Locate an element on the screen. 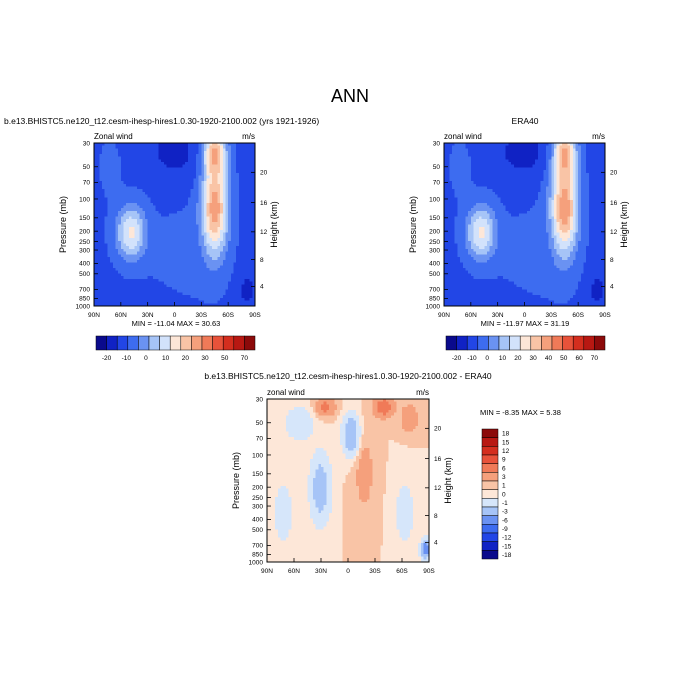  colorbar-box is located at coordinates (239, 343).